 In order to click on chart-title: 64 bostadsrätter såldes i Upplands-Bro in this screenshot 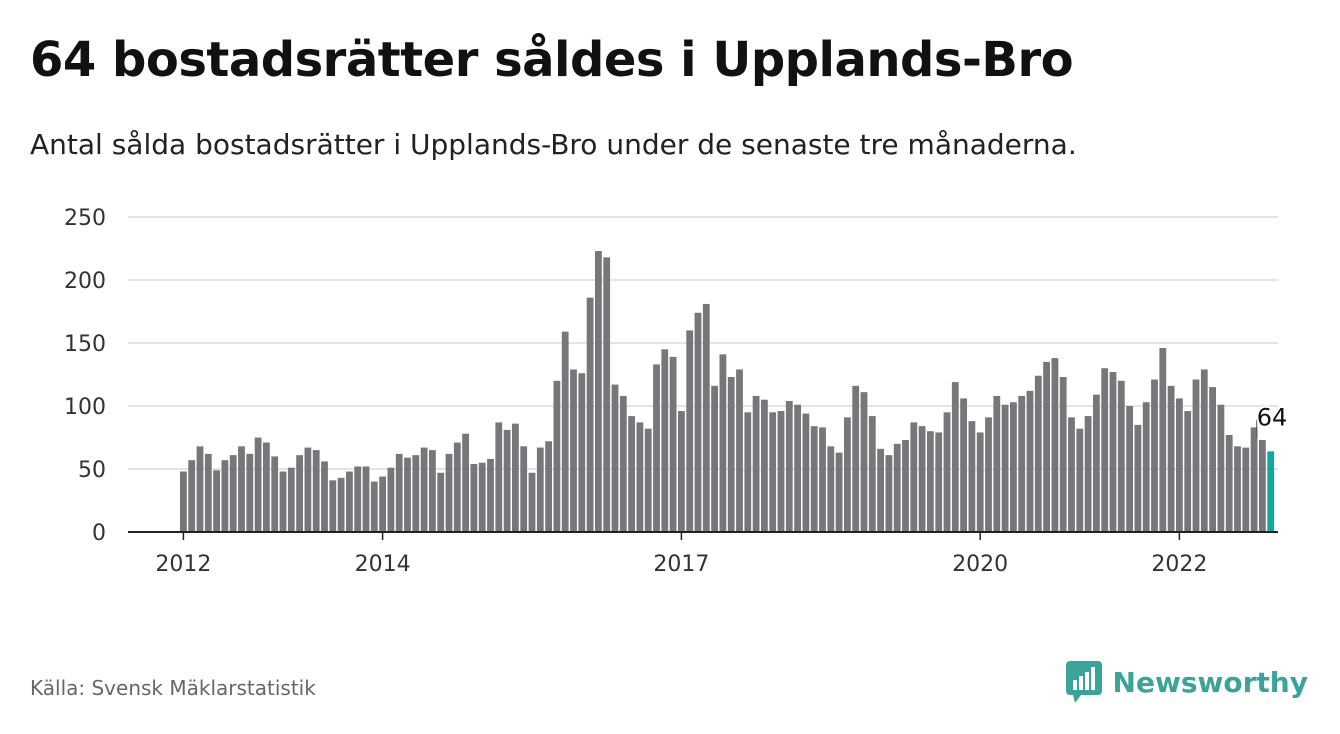, I will do `click(552, 60)`.